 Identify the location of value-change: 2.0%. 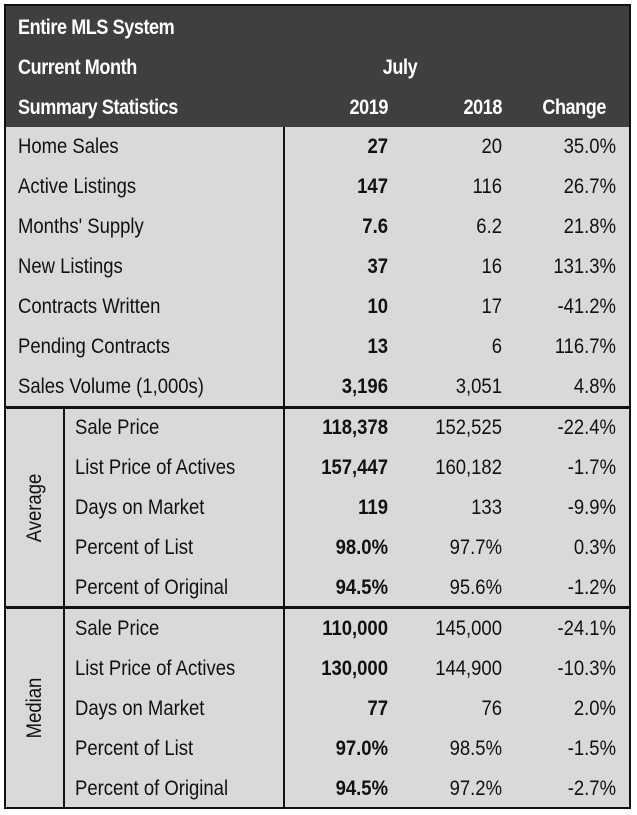
(594, 708).